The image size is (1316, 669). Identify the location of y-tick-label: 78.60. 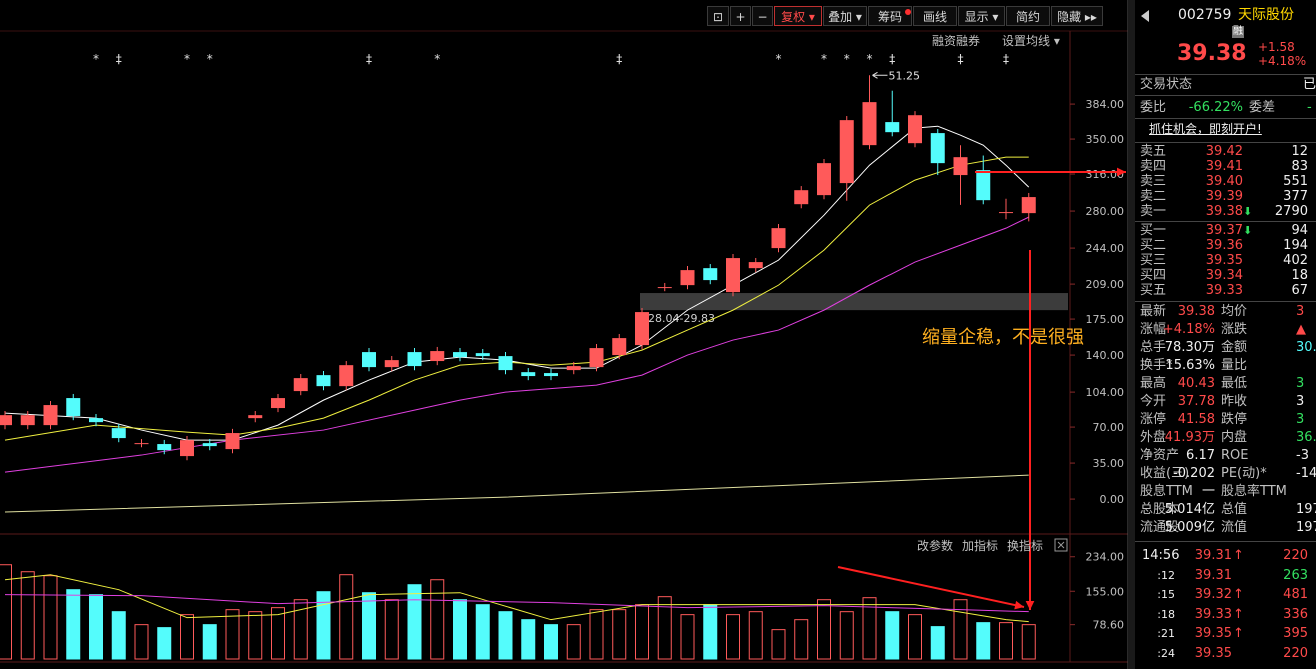
(1109, 625).